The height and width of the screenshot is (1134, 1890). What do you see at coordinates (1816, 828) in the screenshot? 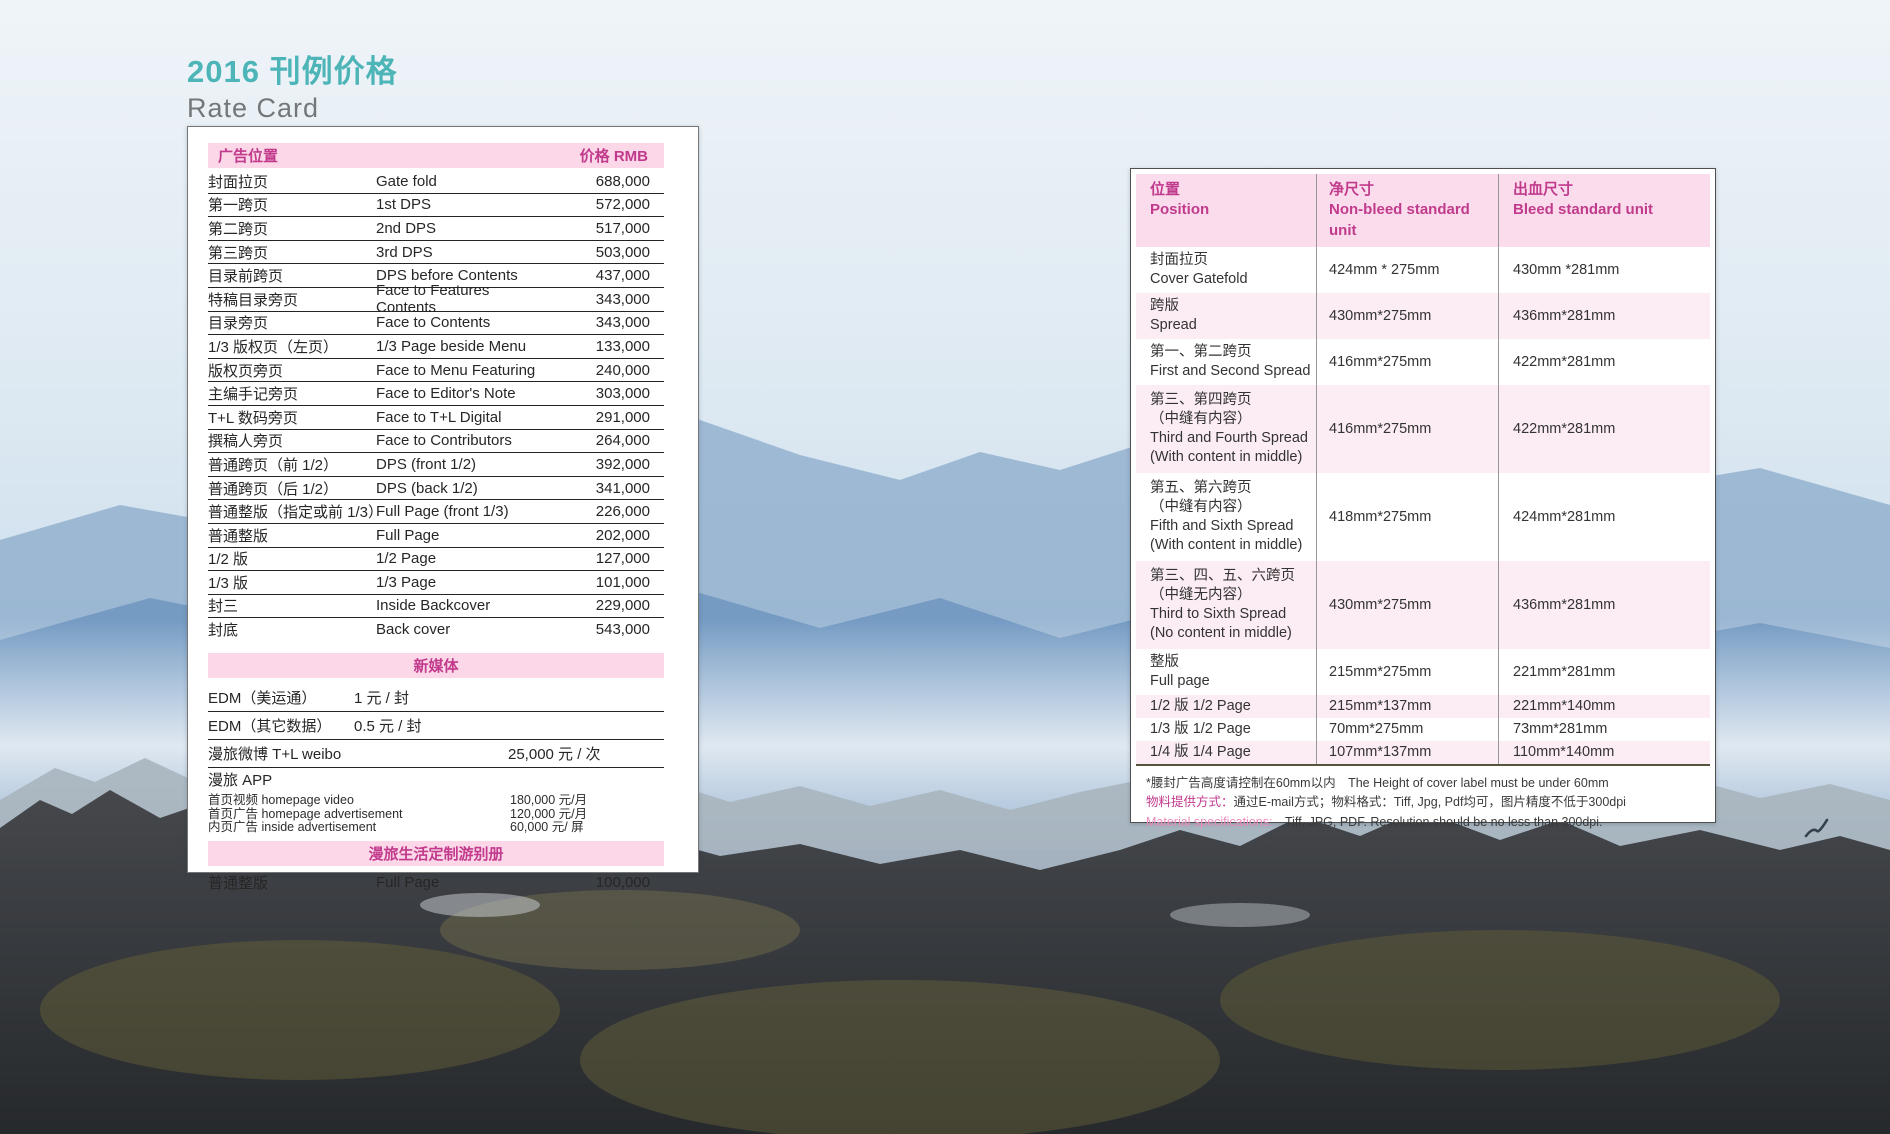
I see `bird-icon` at bounding box center [1816, 828].